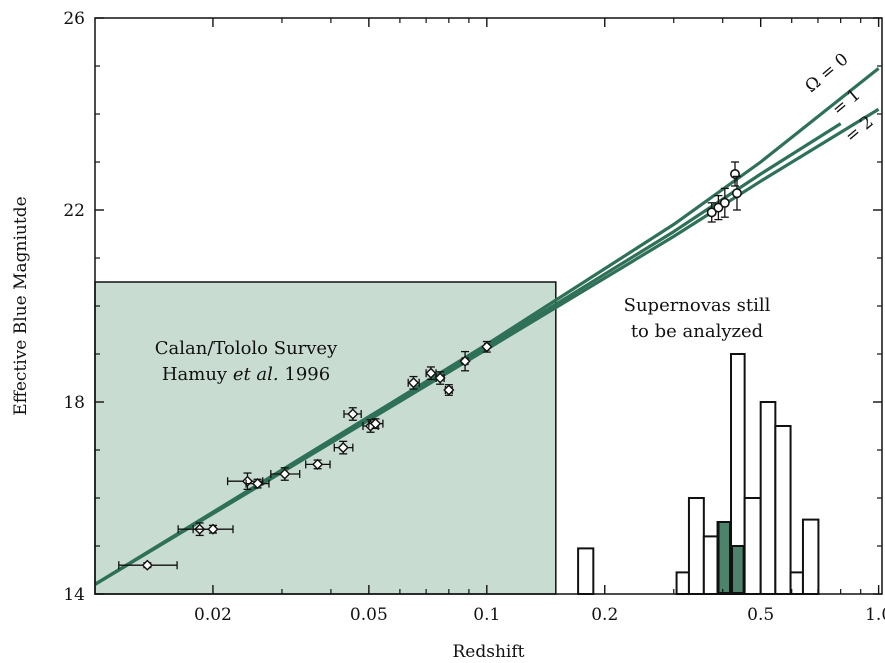 This screenshot has width=885, height=663. Describe the element at coordinates (256, 374) in the screenshot. I see `survey-et-al: et al.` at that location.